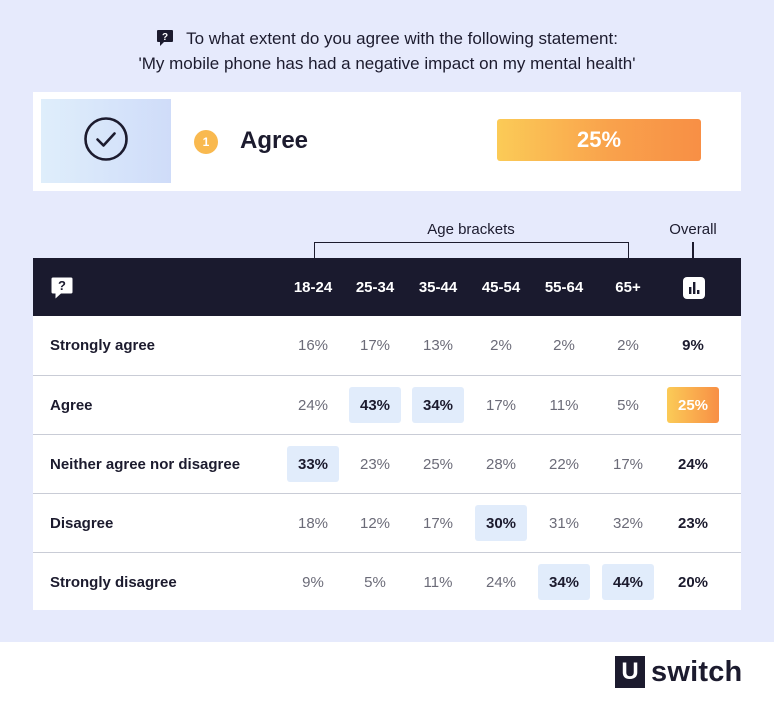 The image size is (774, 702). What do you see at coordinates (71, 405) in the screenshot?
I see `row-label: Agree` at bounding box center [71, 405].